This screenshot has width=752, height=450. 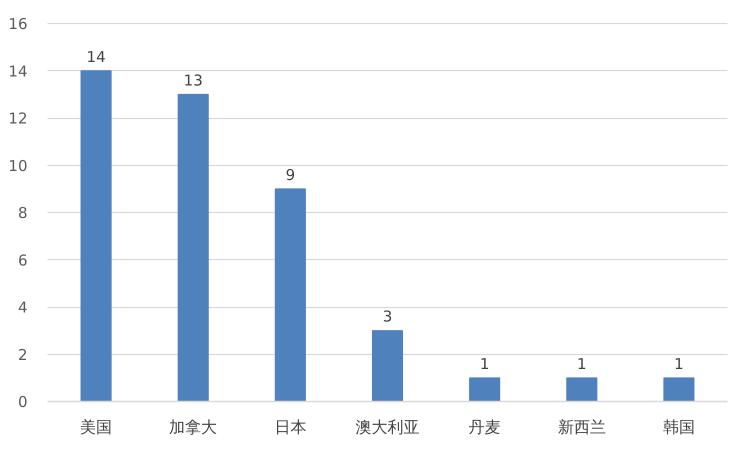 What do you see at coordinates (96, 427) in the screenshot?
I see `x-tick-label: 美国` at bounding box center [96, 427].